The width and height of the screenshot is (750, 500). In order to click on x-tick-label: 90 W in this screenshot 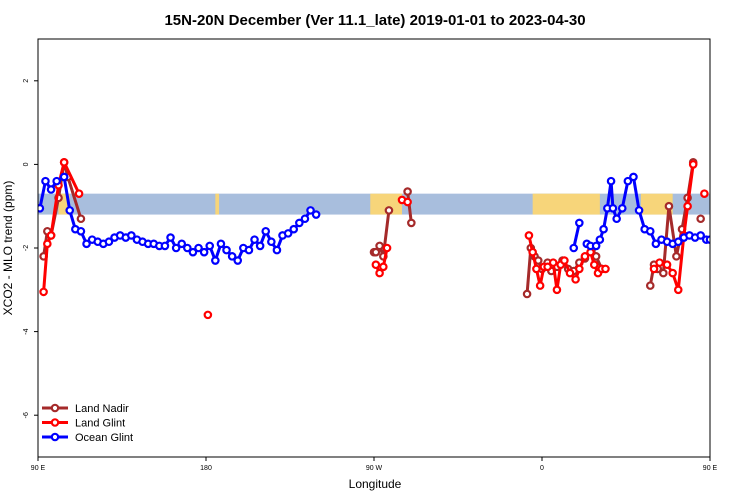, I will do `click(374, 468)`.